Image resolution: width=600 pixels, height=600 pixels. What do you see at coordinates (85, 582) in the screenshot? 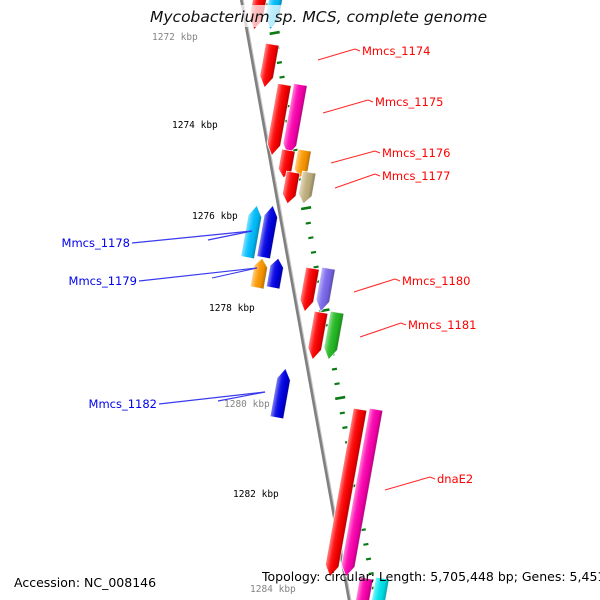
I see `accession-label: Accession: NC_008146` at bounding box center [85, 582].